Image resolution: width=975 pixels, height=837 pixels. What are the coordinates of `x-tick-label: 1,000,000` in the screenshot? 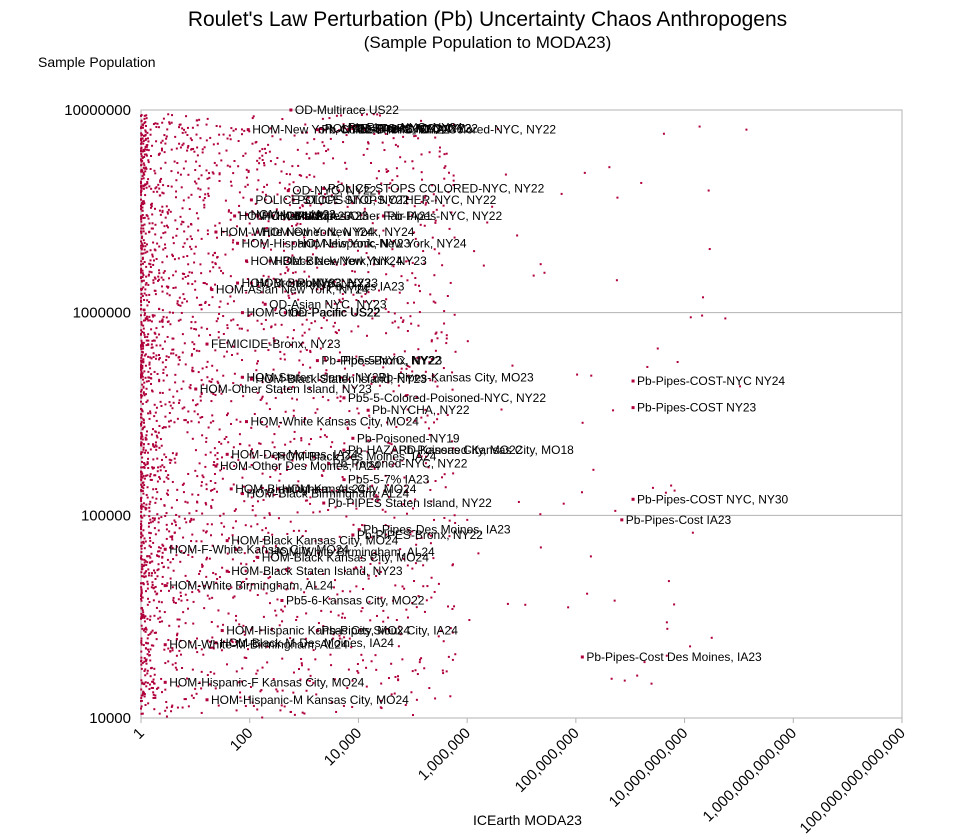 It's located at (444, 754).